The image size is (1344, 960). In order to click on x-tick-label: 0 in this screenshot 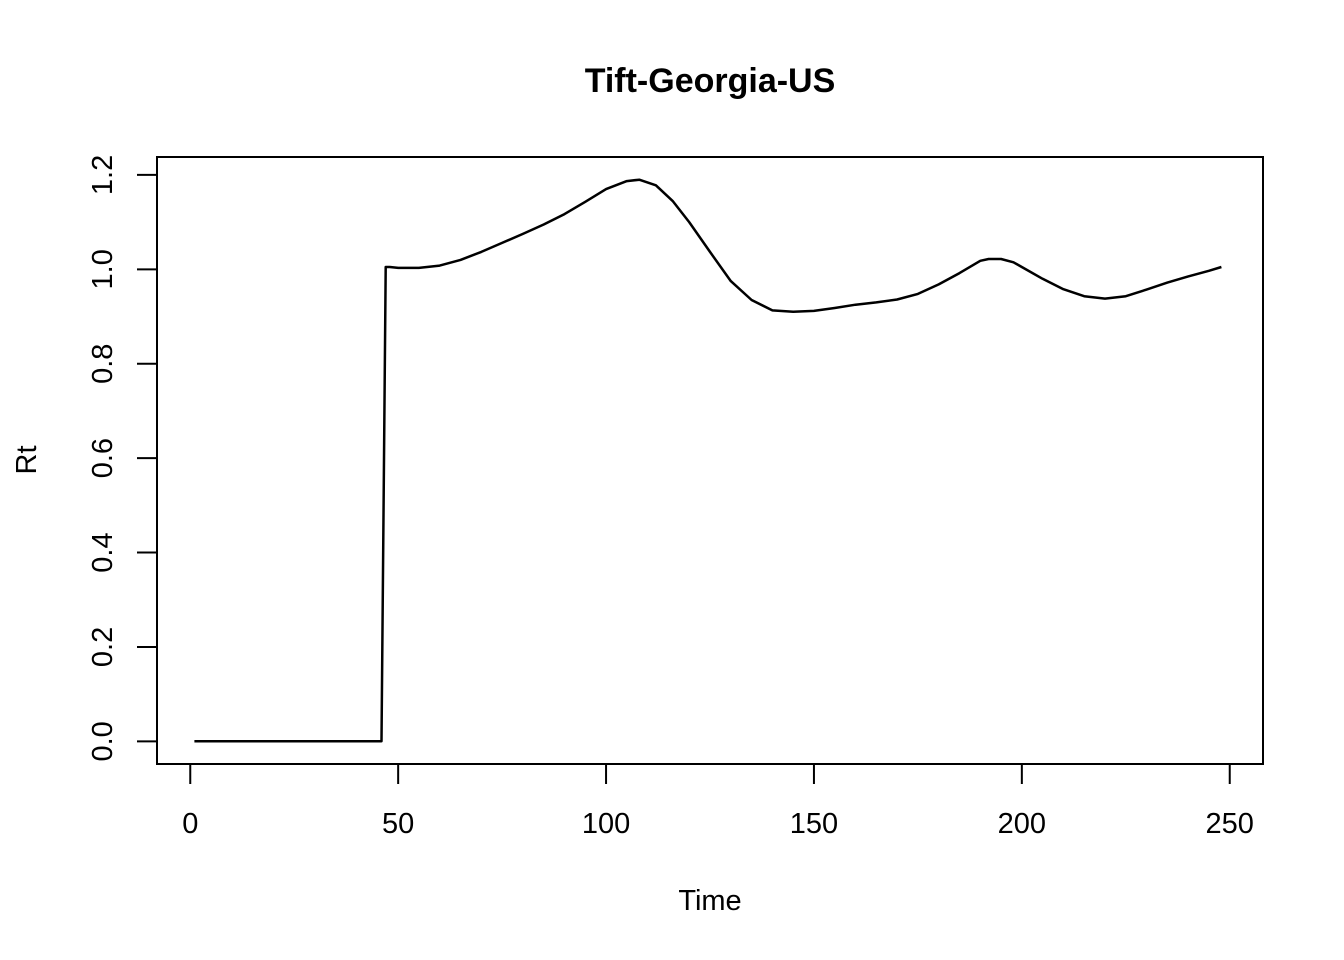, I will do `click(190, 824)`.